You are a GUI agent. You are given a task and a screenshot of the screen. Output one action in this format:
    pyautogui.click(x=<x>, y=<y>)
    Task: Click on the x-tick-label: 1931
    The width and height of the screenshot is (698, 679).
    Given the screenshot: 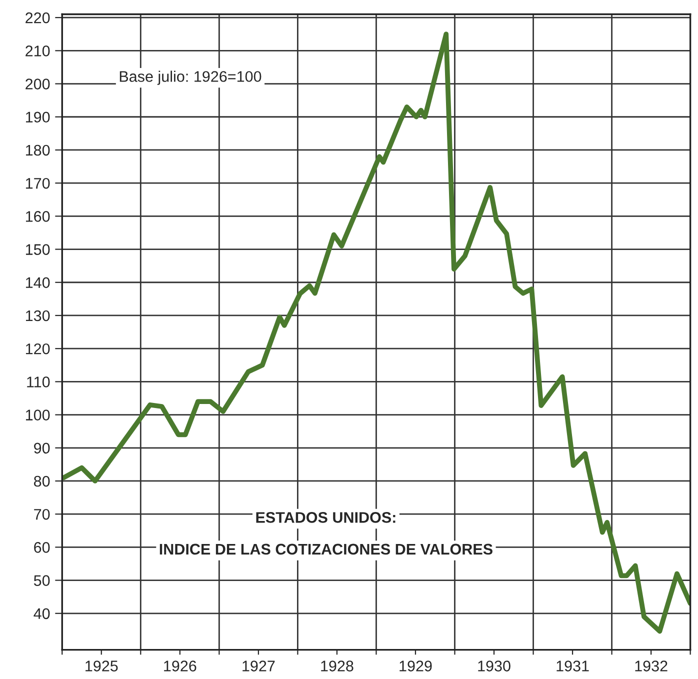 What is the action you would take?
    pyautogui.click(x=572, y=666)
    